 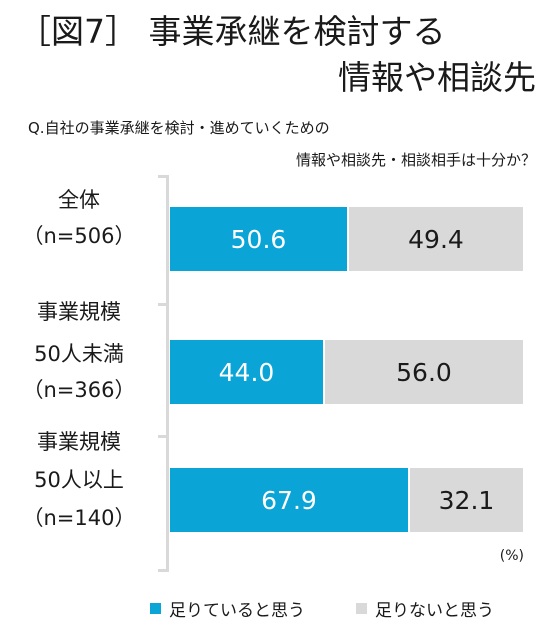 I want to click on chart-title-line1: ［図7］ 事業承継を検討する, so click(x=232, y=31).